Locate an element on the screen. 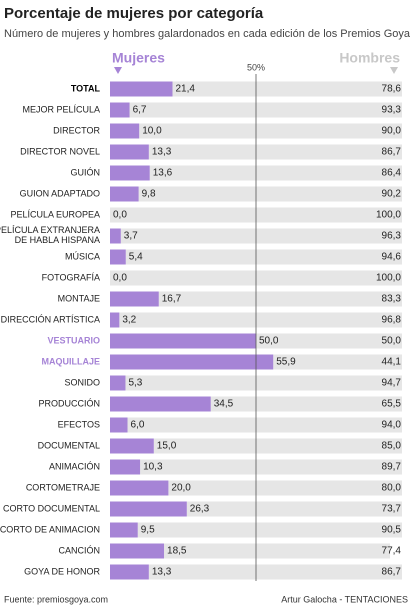 The height and width of the screenshot is (609, 414). category-label: DOCUMENTAL is located at coordinates (69, 445).